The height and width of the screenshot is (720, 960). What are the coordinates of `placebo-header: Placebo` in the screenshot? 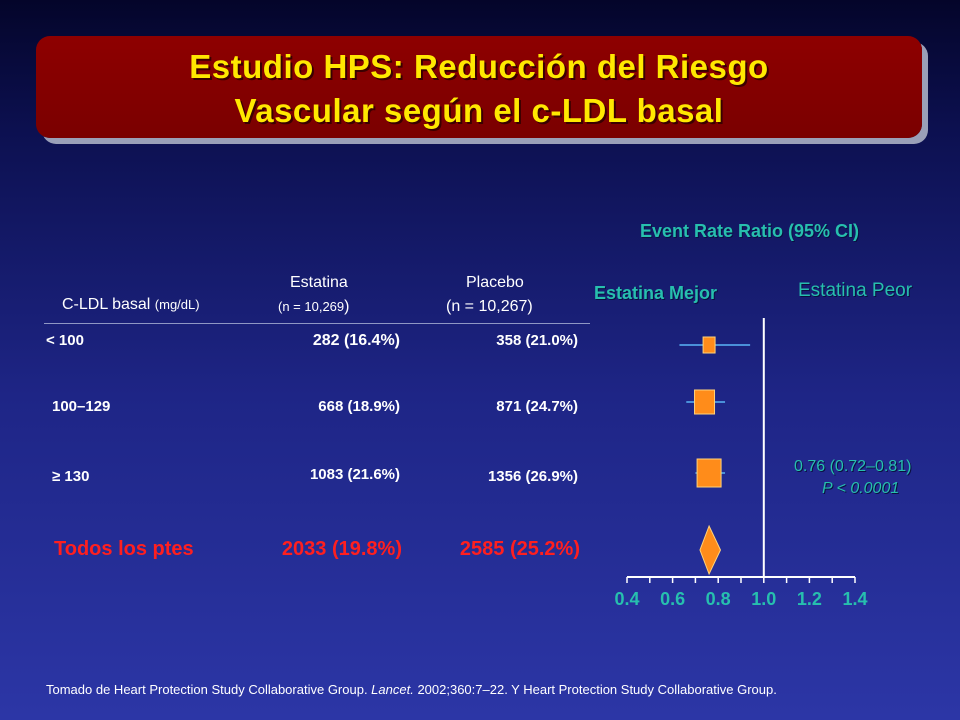 It's located at (495, 282).